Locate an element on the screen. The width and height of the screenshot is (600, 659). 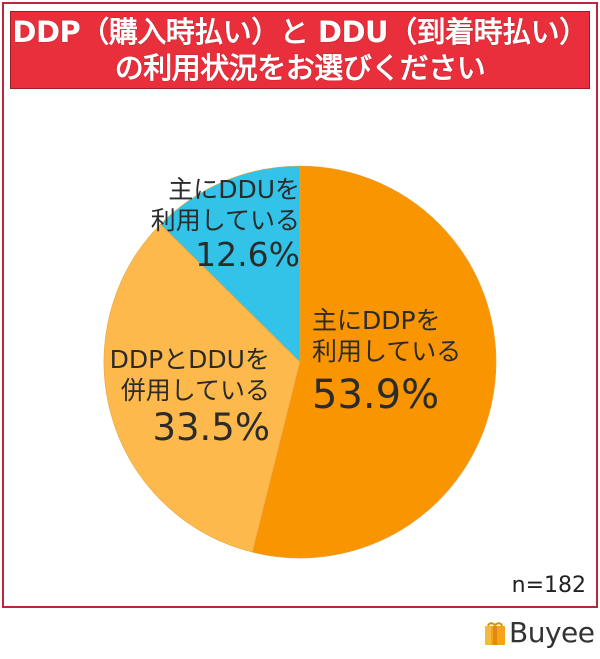
label-ddu: 主にDDUを 利用している 12.6% is located at coordinates (225, 224).